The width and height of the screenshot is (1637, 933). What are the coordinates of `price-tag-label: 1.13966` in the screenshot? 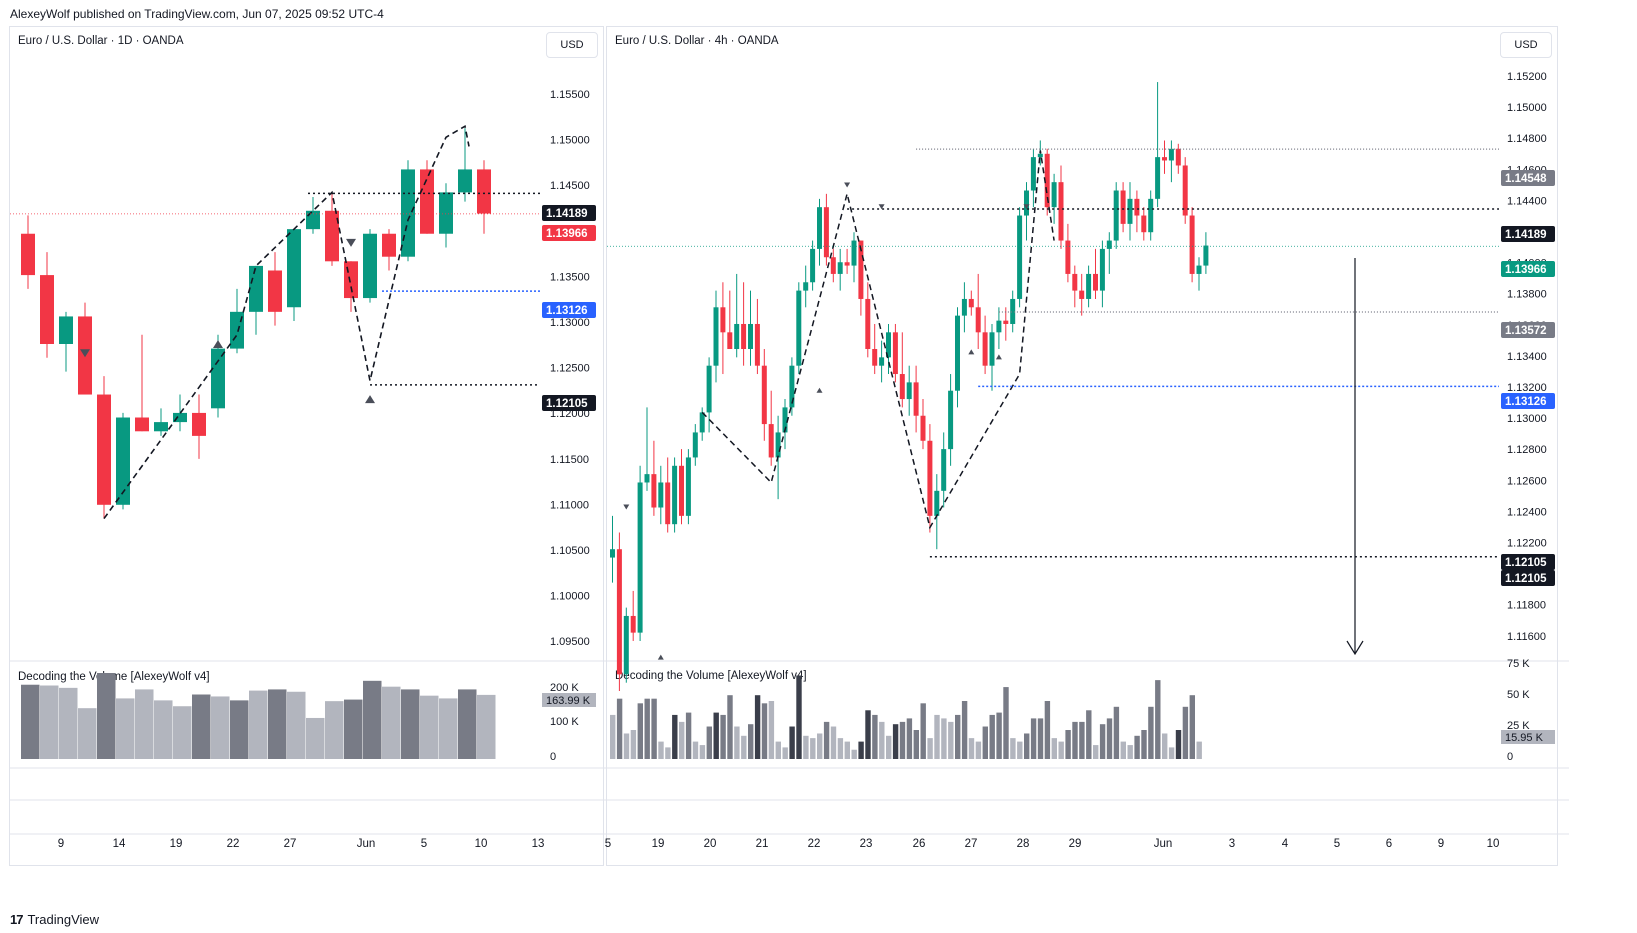 It's located at (567, 234).